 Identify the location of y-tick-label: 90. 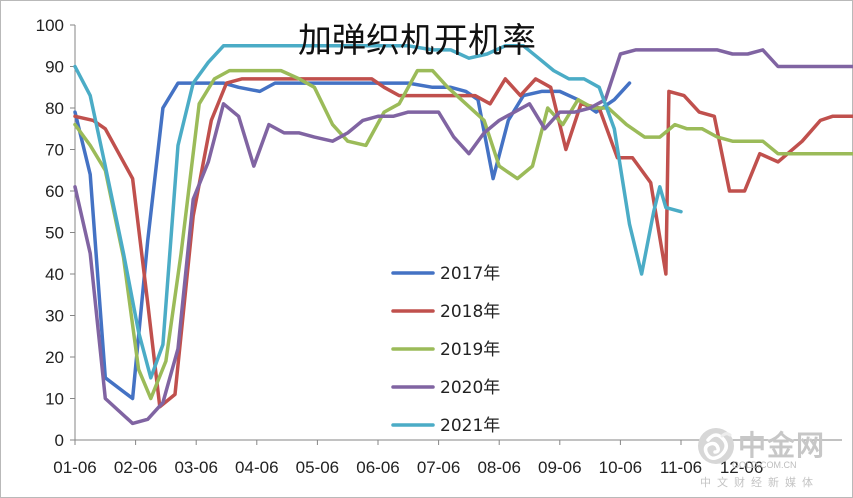
(54, 67).